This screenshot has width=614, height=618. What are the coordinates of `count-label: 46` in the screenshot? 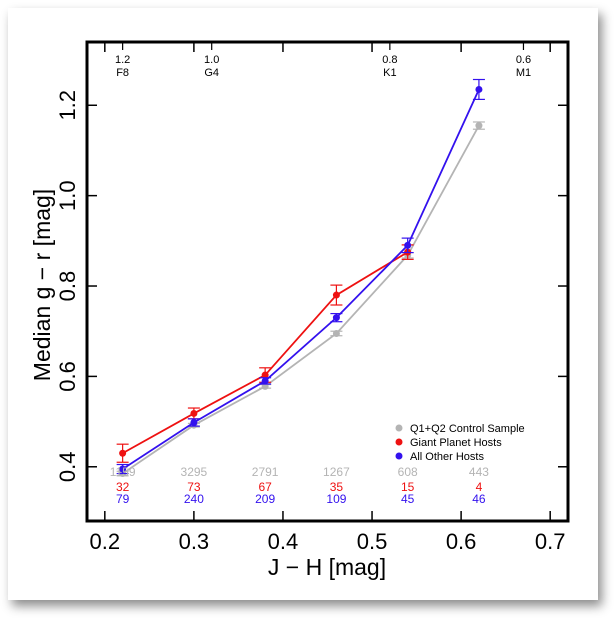 It's located at (479, 499).